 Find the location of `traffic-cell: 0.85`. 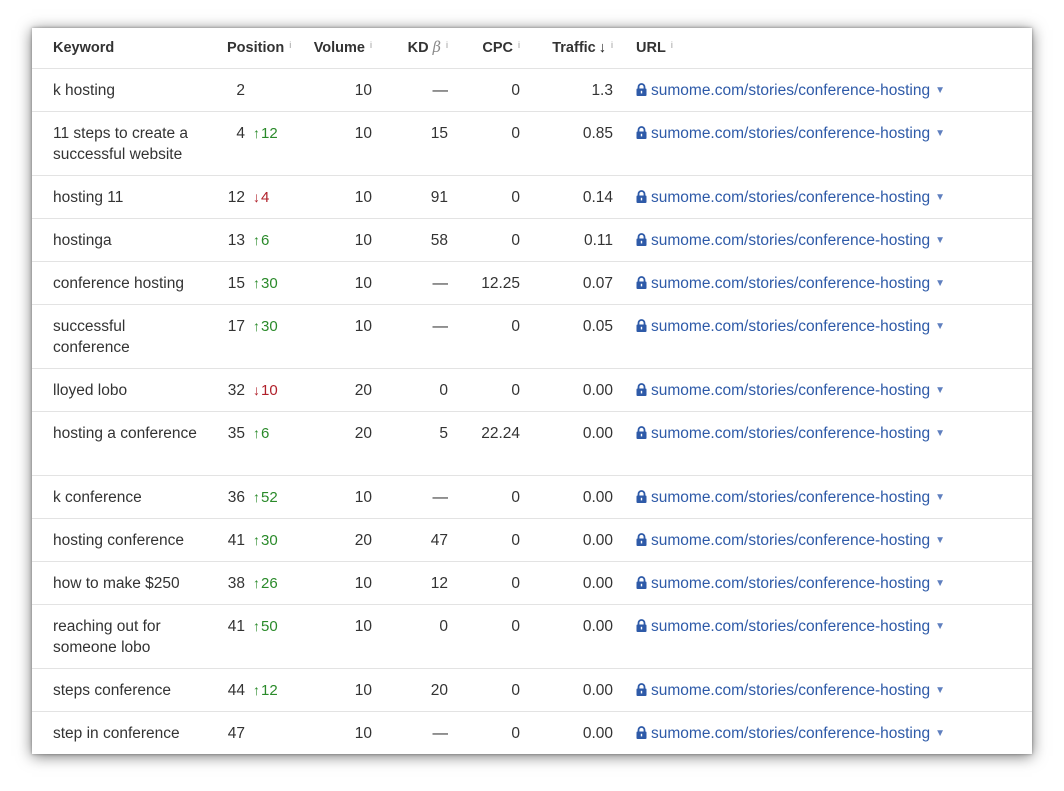

traffic-cell: 0.85 is located at coordinates (569, 143).